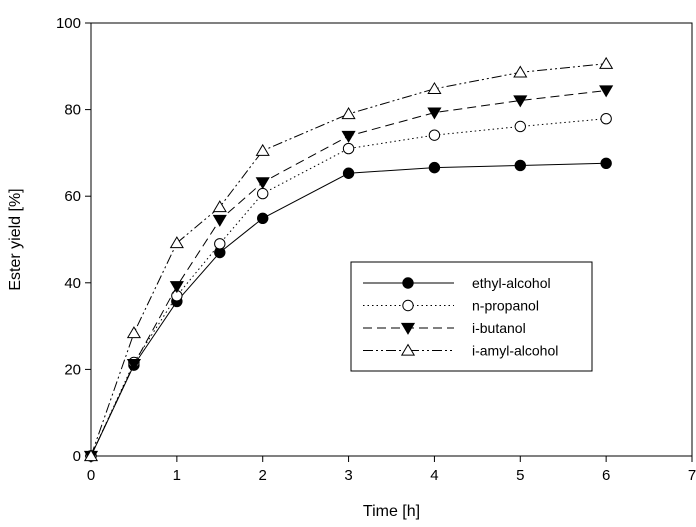 The width and height of the screenshot is (696, 527). What do you see at coordinates (515, 351) in the screenshot?
I see `legend-label: i-amyl-alcohol` at bounding box center [515, 351].